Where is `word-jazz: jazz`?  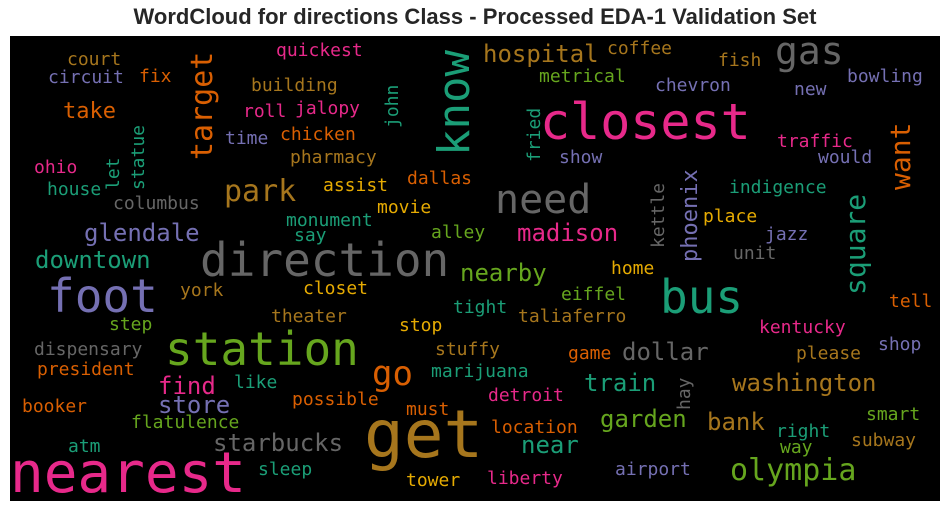
word-jazz: jazz is located at coordinates (786, 234).